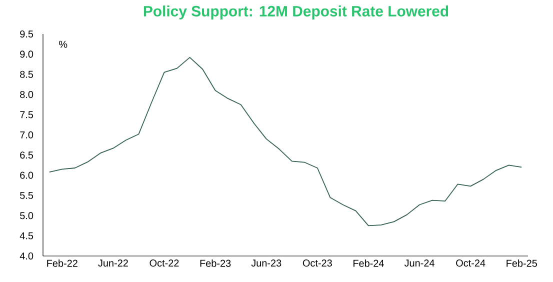  Describe the element at coordinates (27, 94) in the screenshot. I see `y-tick-label: 8.0` at that location.